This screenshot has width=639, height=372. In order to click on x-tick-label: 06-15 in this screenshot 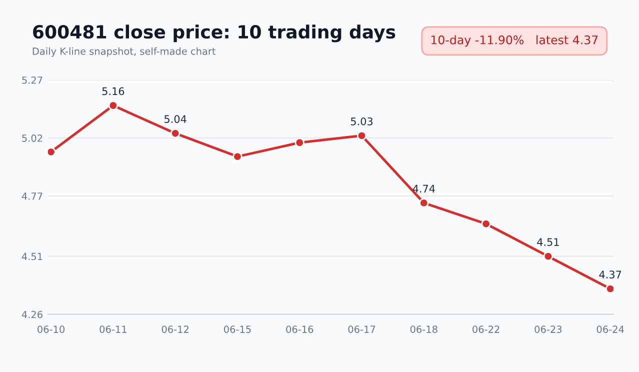, I will do `click(237, 329)`.